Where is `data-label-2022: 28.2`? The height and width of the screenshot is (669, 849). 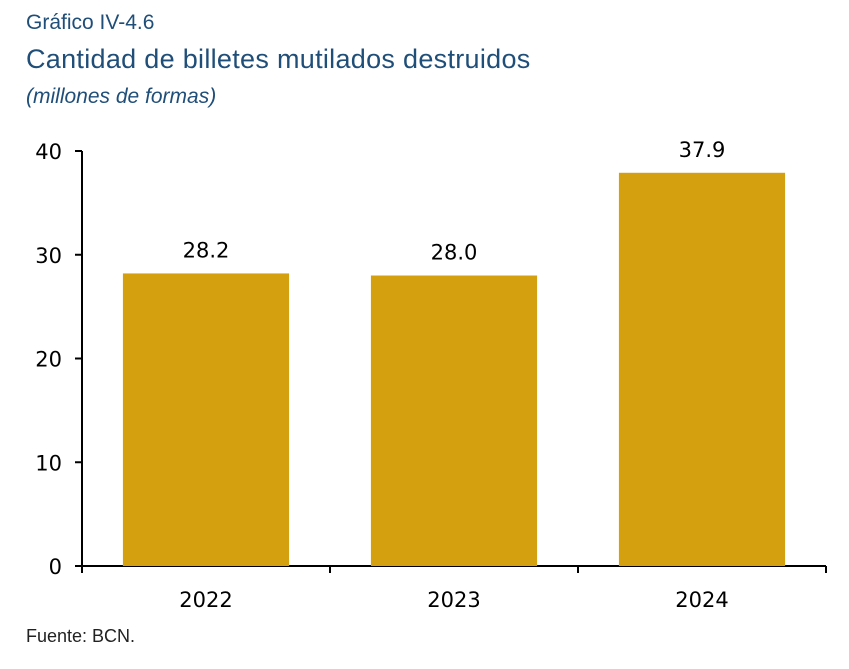
data-label-2022: 28.2 is located at coordinates (206, 250).